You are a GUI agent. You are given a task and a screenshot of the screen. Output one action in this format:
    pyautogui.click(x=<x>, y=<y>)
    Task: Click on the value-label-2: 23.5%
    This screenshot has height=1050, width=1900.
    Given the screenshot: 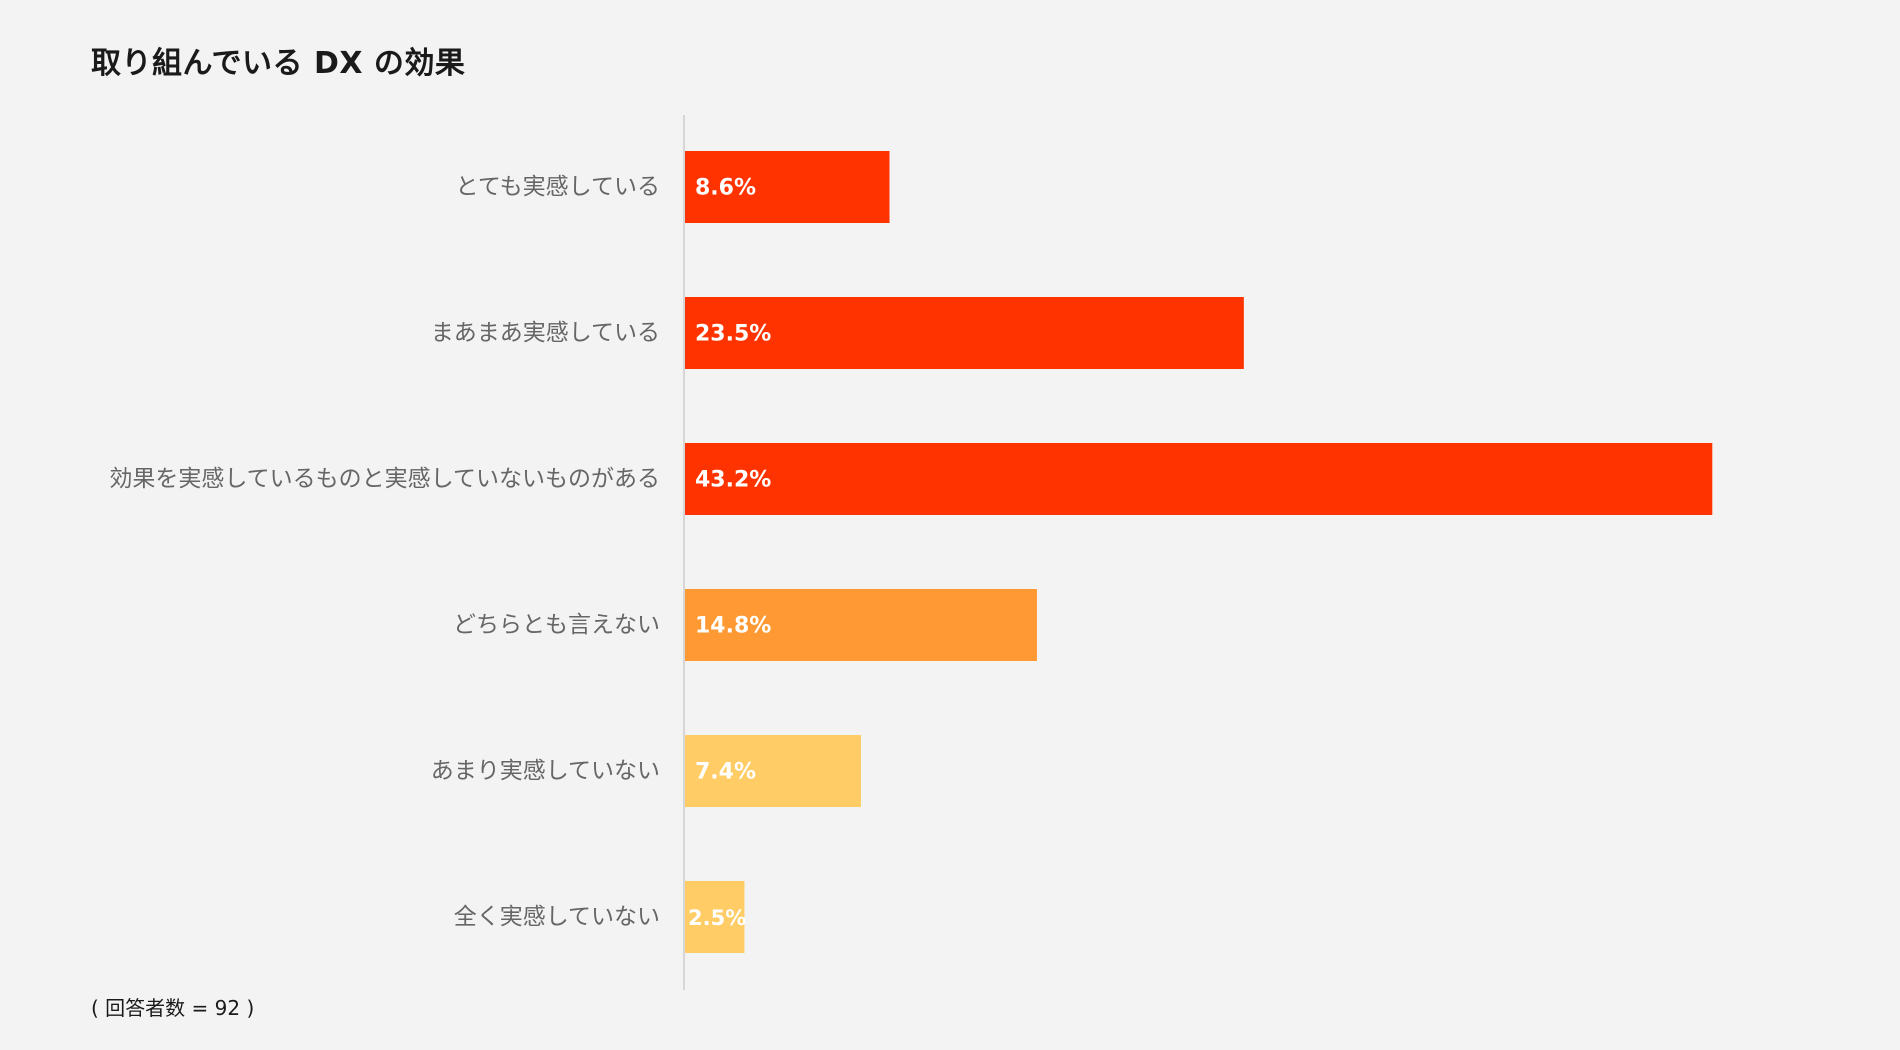 What is the action you would take?
    pyautogui.click(x=733, y=334)
    